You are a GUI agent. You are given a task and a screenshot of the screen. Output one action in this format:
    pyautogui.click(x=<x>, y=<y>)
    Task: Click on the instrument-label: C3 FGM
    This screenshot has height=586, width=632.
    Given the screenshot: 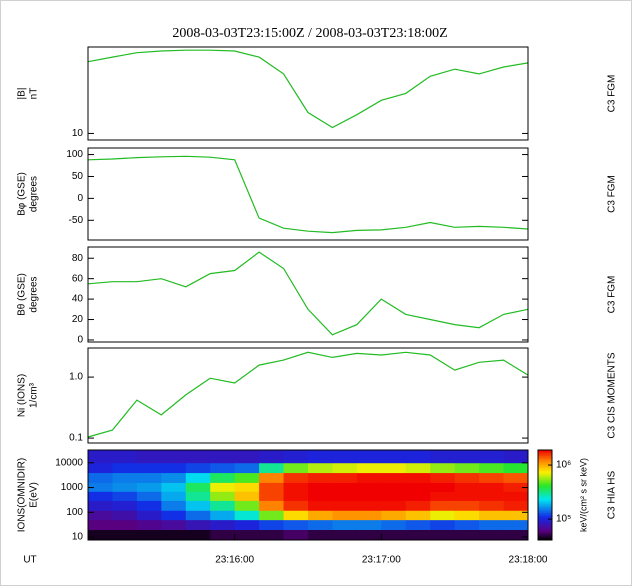 What is the action you would take?
    pyautogui.click(x=612, y=194)
    